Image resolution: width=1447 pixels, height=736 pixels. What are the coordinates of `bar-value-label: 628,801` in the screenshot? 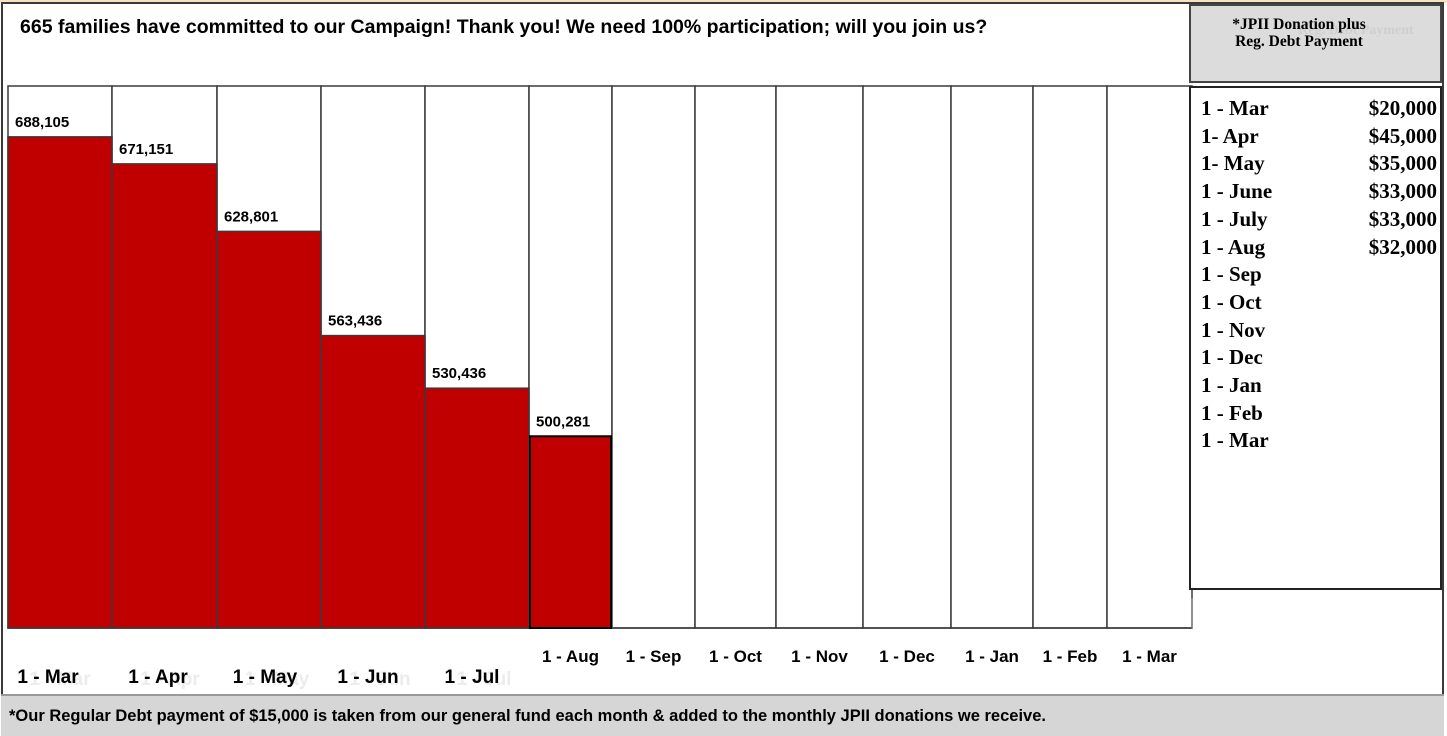 It's located at (251, 216).